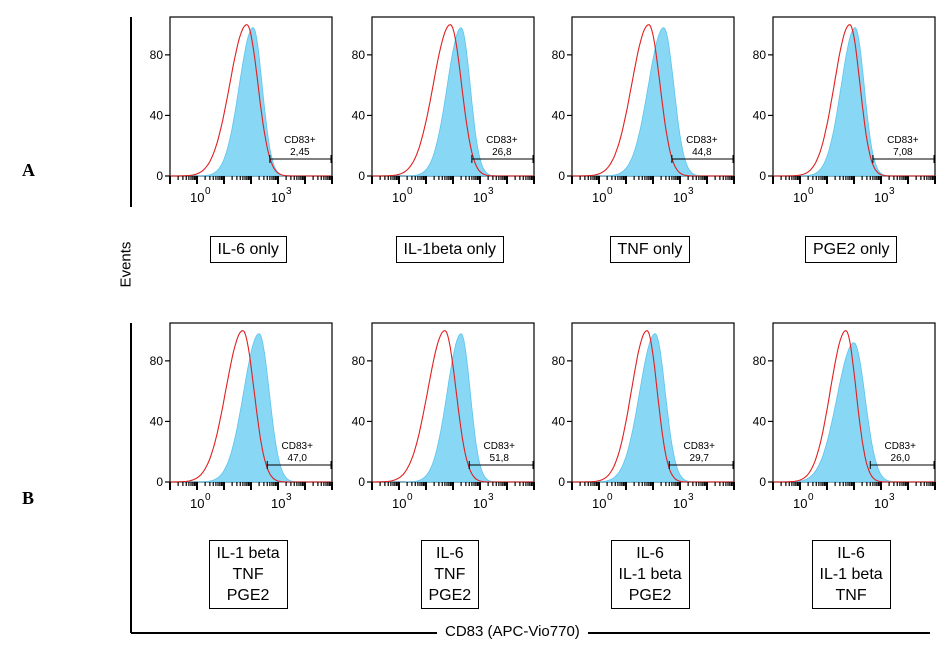  I want to click on condition-caption: IL-6 TNF PGE2, so click(450, 574).